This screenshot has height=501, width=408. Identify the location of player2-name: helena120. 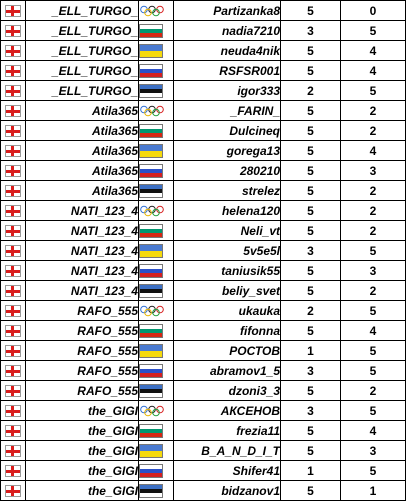
(227, 210).